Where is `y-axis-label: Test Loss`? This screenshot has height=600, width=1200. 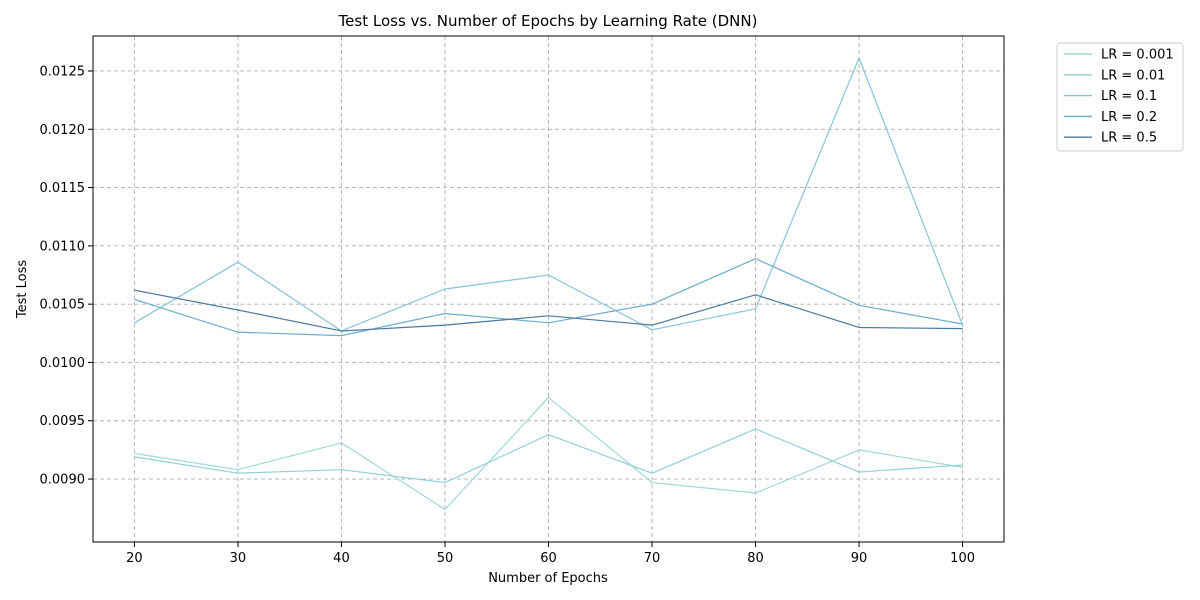
y-axis-label: Test Loss is located at coordinates (22, 289).